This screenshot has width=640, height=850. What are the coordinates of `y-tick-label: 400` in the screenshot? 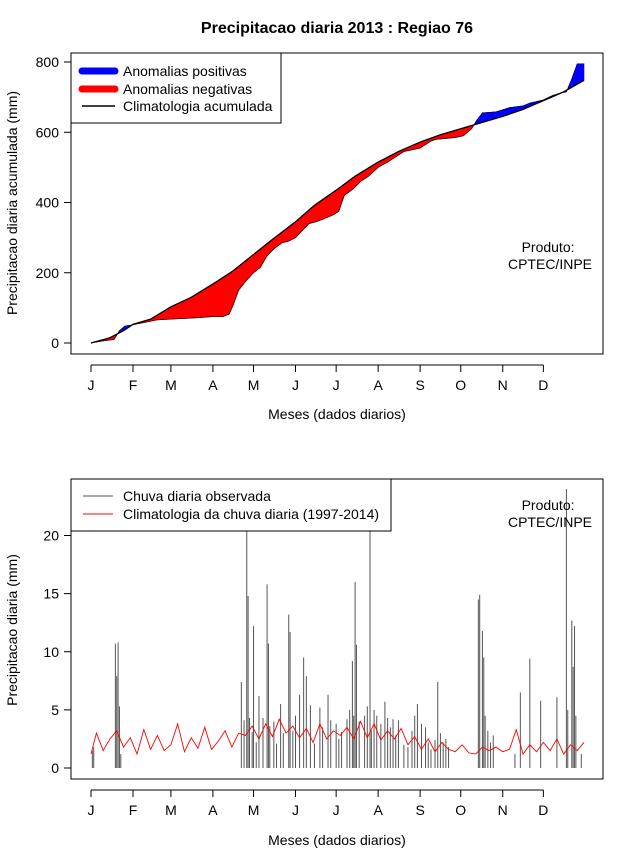 It's located at (48, 203).